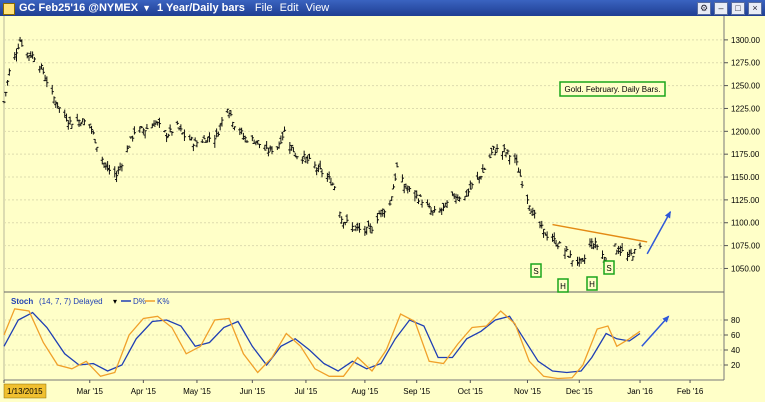 This screenshot has width=765, height=402. I want to click on timeframe-label: 1 Year/Daily bars, so click(201, 8).